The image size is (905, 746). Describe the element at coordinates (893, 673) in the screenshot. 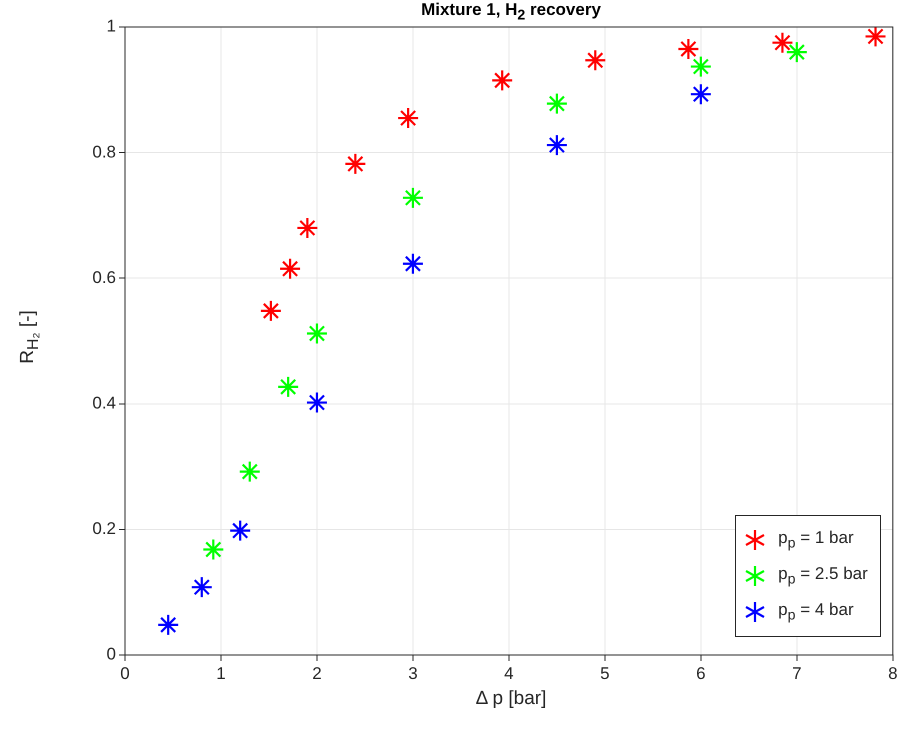

I see `x-tick-label: 8` at that location.